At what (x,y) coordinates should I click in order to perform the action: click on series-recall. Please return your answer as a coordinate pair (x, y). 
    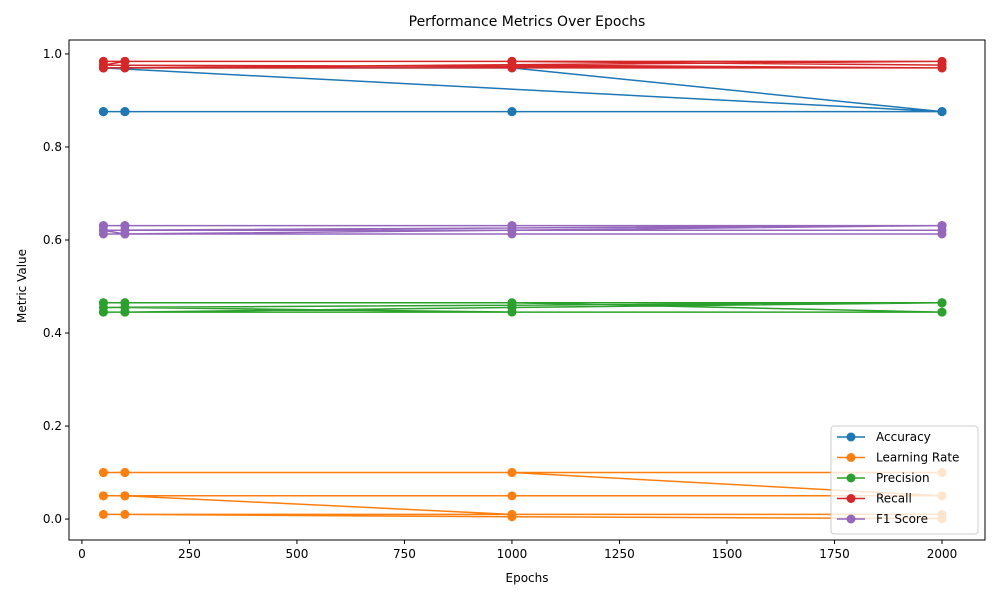
    Looking at the image, I should click on (522, 64).